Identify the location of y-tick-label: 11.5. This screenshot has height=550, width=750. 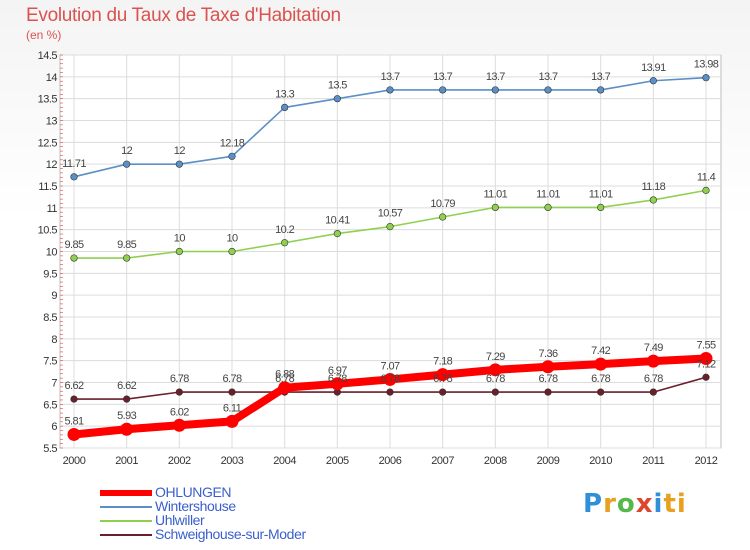
(47, 187).